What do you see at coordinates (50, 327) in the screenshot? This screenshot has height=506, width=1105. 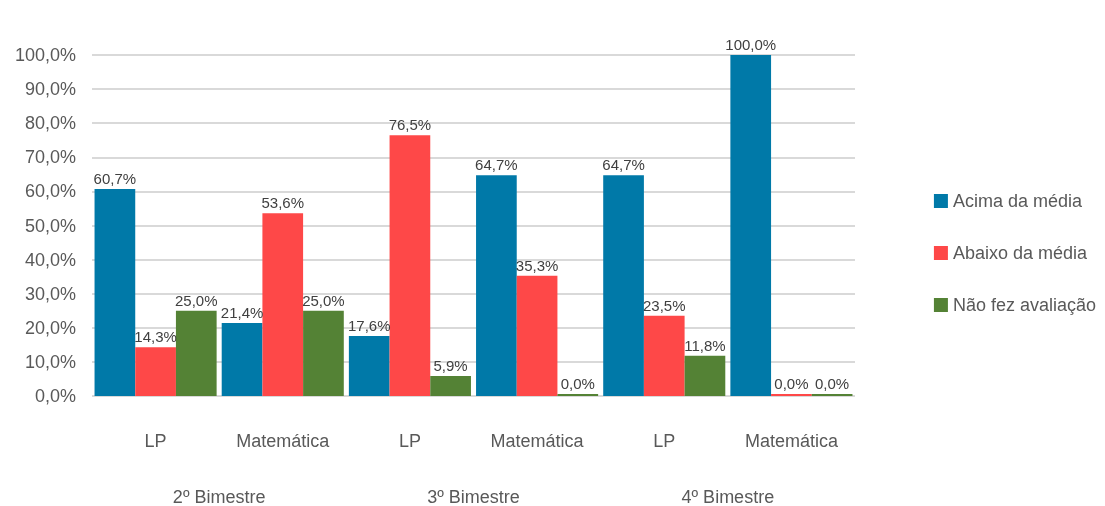 I see `y-tick-label: 20,0%` at bounding box center [50, 327].